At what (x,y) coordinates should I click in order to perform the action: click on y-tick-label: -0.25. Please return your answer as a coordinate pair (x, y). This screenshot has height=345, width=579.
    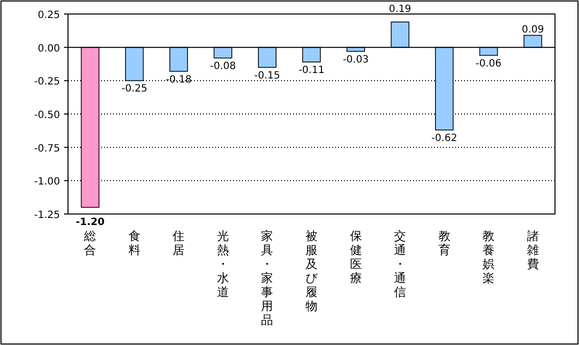
    Looking at the image, I should click on (47, 82).